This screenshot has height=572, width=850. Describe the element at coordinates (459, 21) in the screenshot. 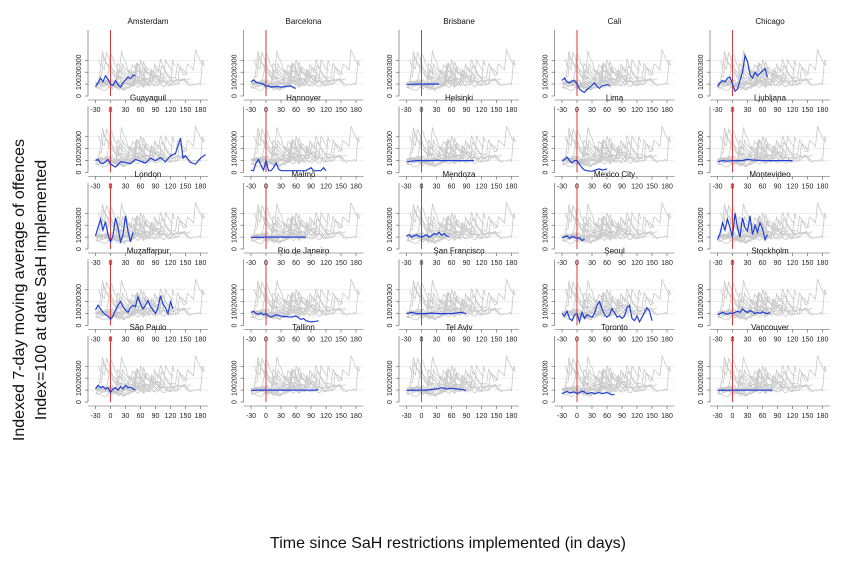

I see `panel-title: Brisbane` at that location.